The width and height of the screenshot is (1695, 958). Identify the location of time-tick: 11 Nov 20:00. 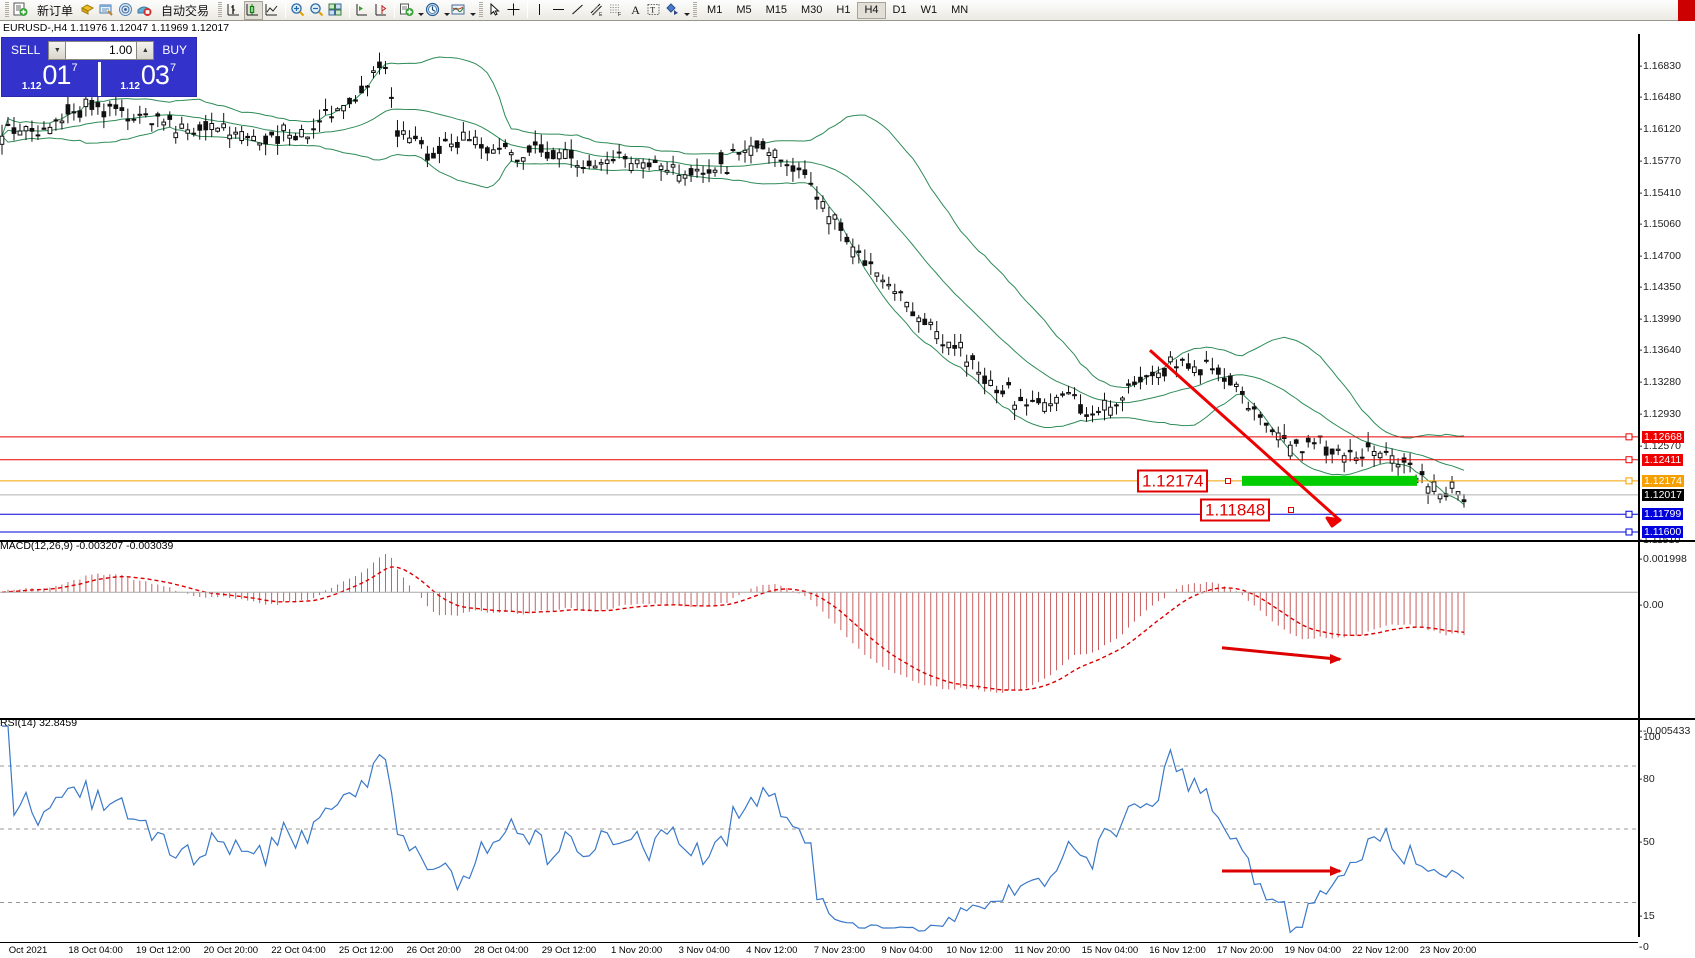
(1042, 950).